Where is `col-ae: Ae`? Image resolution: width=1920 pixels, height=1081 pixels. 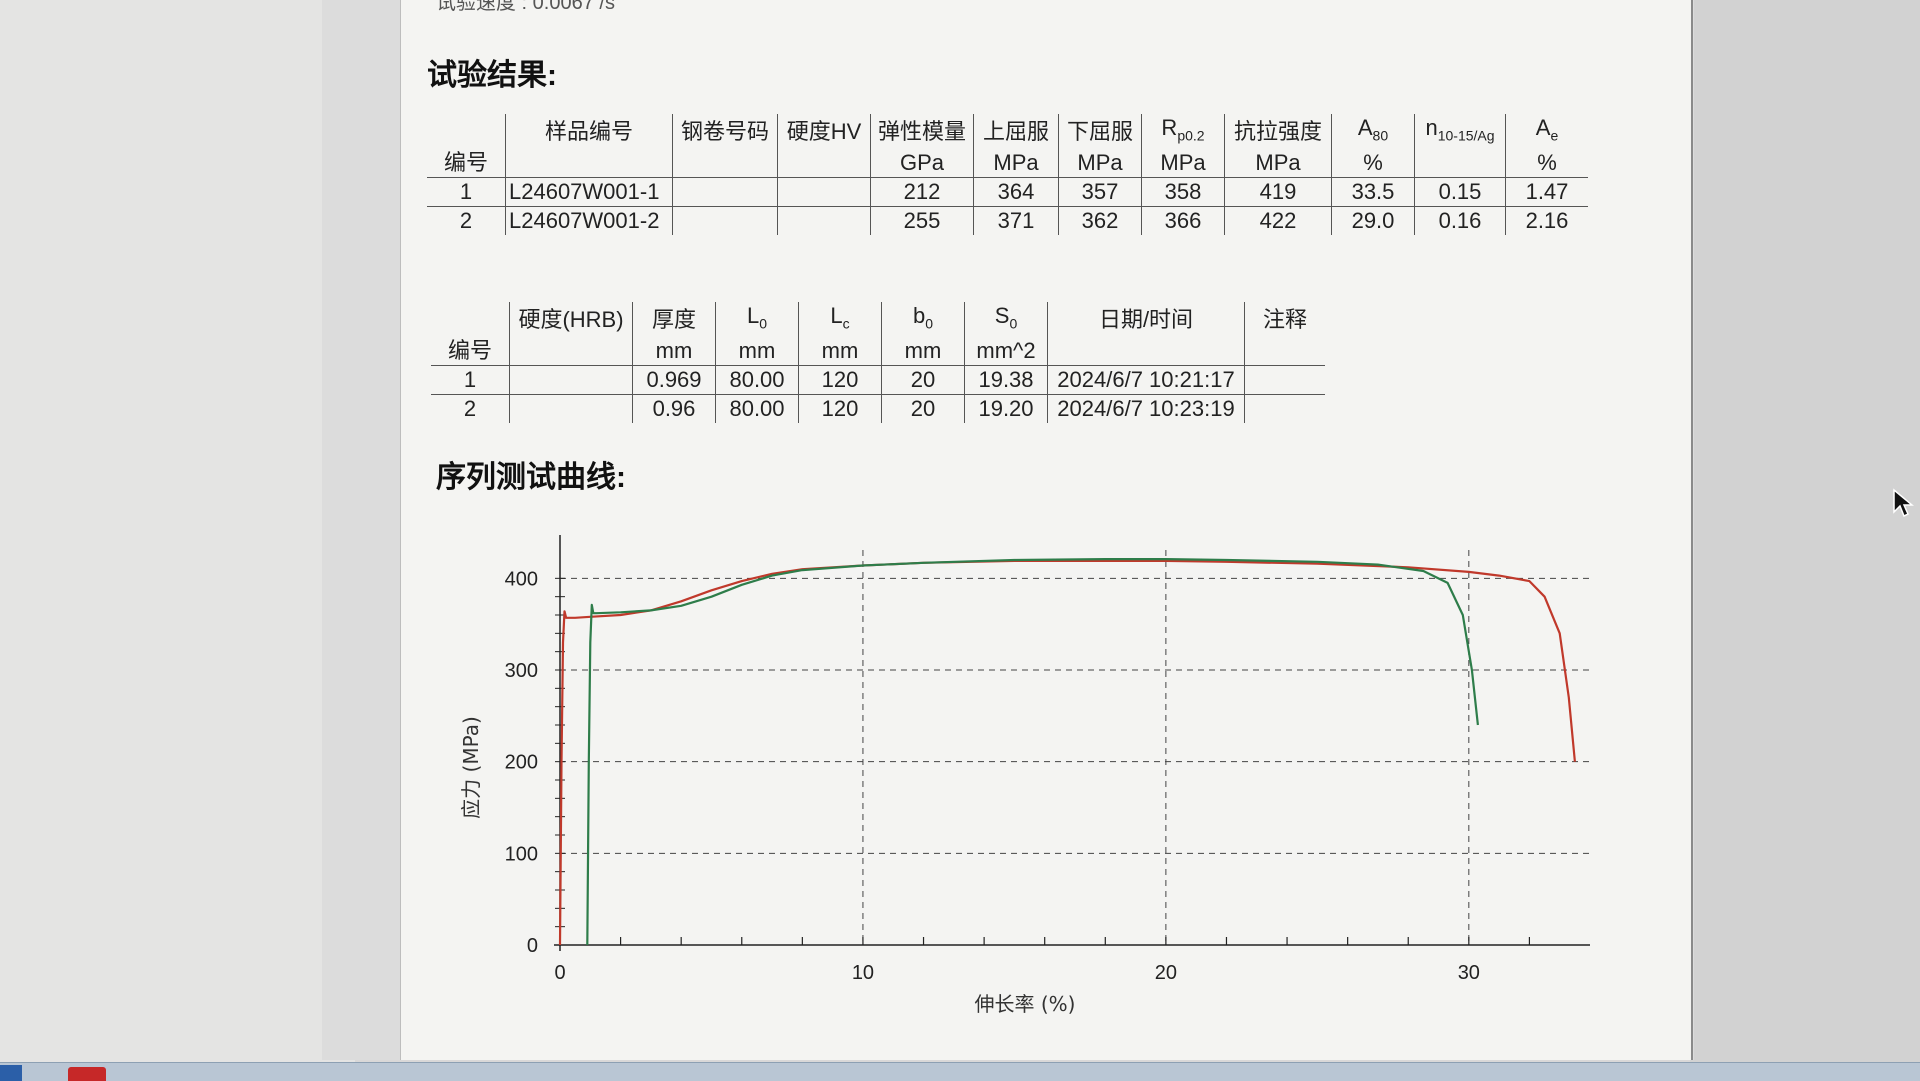 col-ae: Ae is located at coordinates (1546, 132).